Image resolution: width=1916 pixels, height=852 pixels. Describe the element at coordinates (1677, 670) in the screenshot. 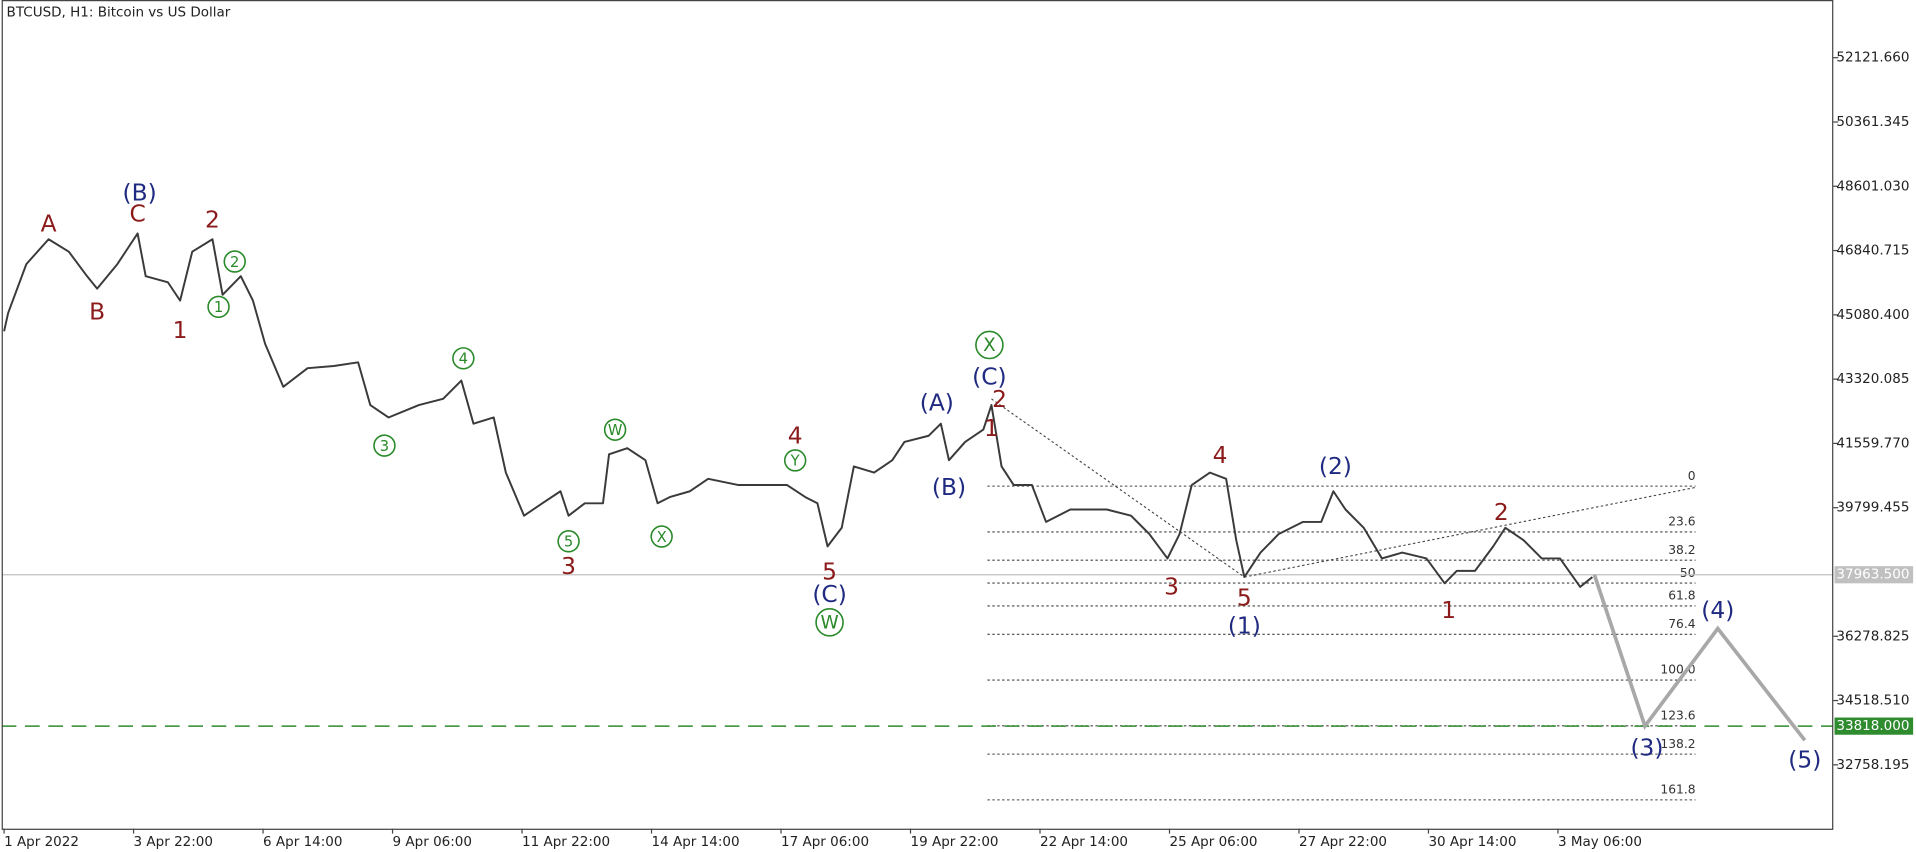

I see `fib-label: 100.0` at that location.